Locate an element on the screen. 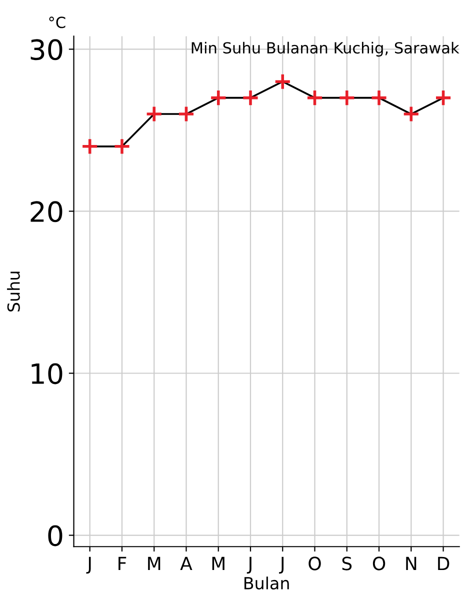 The height and width of the screenshot is (604, 476). x-tick-label: D is located at coordinates (444, 563).